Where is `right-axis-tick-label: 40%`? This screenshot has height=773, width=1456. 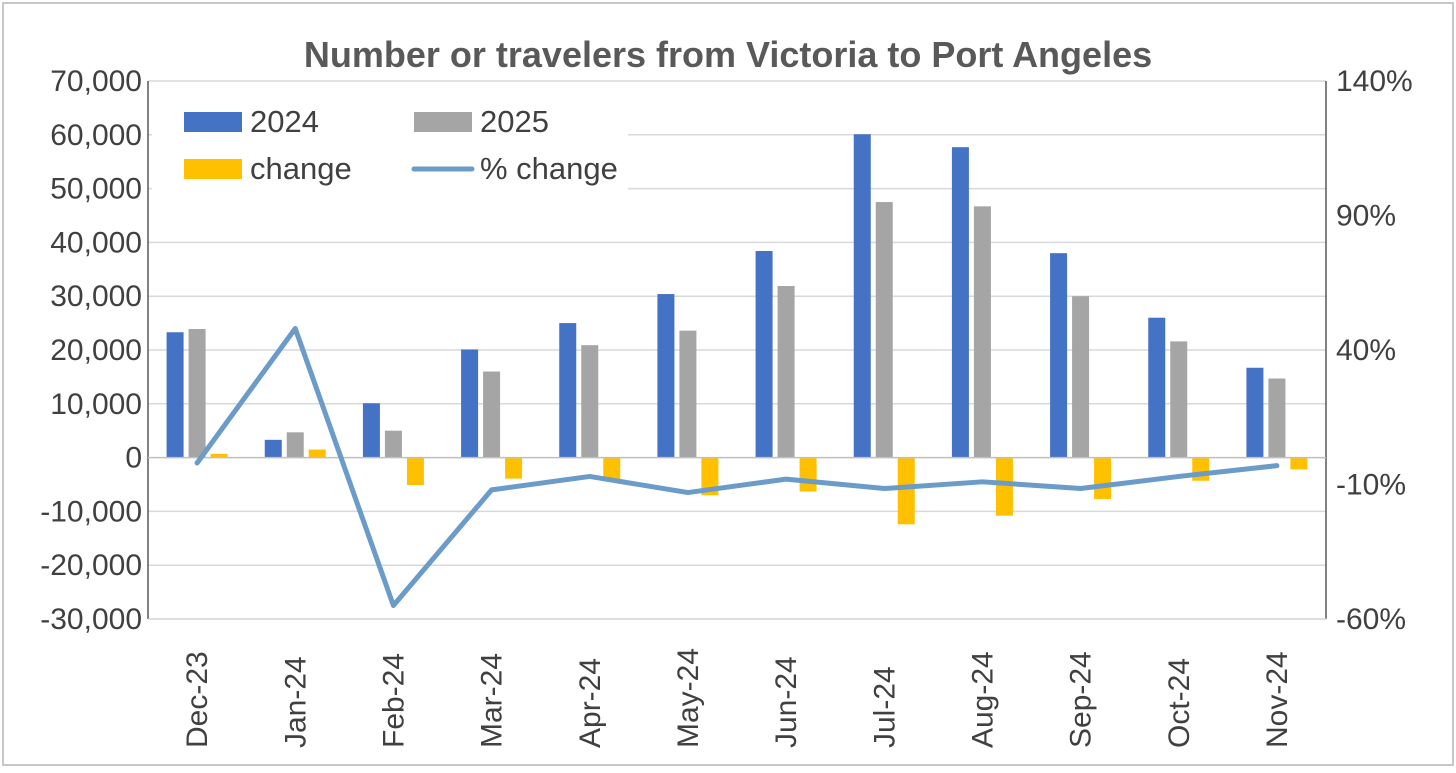
right-axis-tick-label: 40% is located at coordinates (1366, 350).